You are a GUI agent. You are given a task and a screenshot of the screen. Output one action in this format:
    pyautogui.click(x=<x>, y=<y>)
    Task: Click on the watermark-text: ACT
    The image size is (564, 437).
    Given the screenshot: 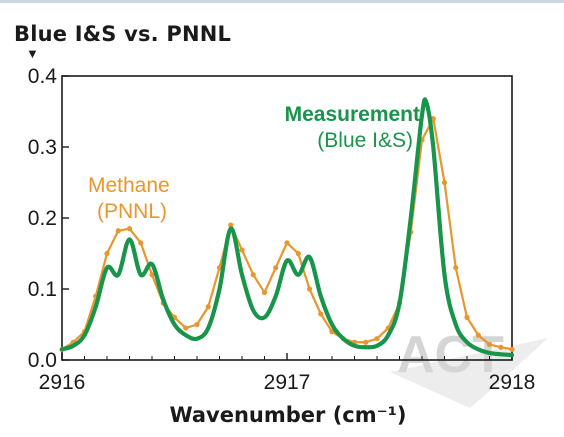 What is the action you would take?
    pyautogui.click(x=450, y=355)
    